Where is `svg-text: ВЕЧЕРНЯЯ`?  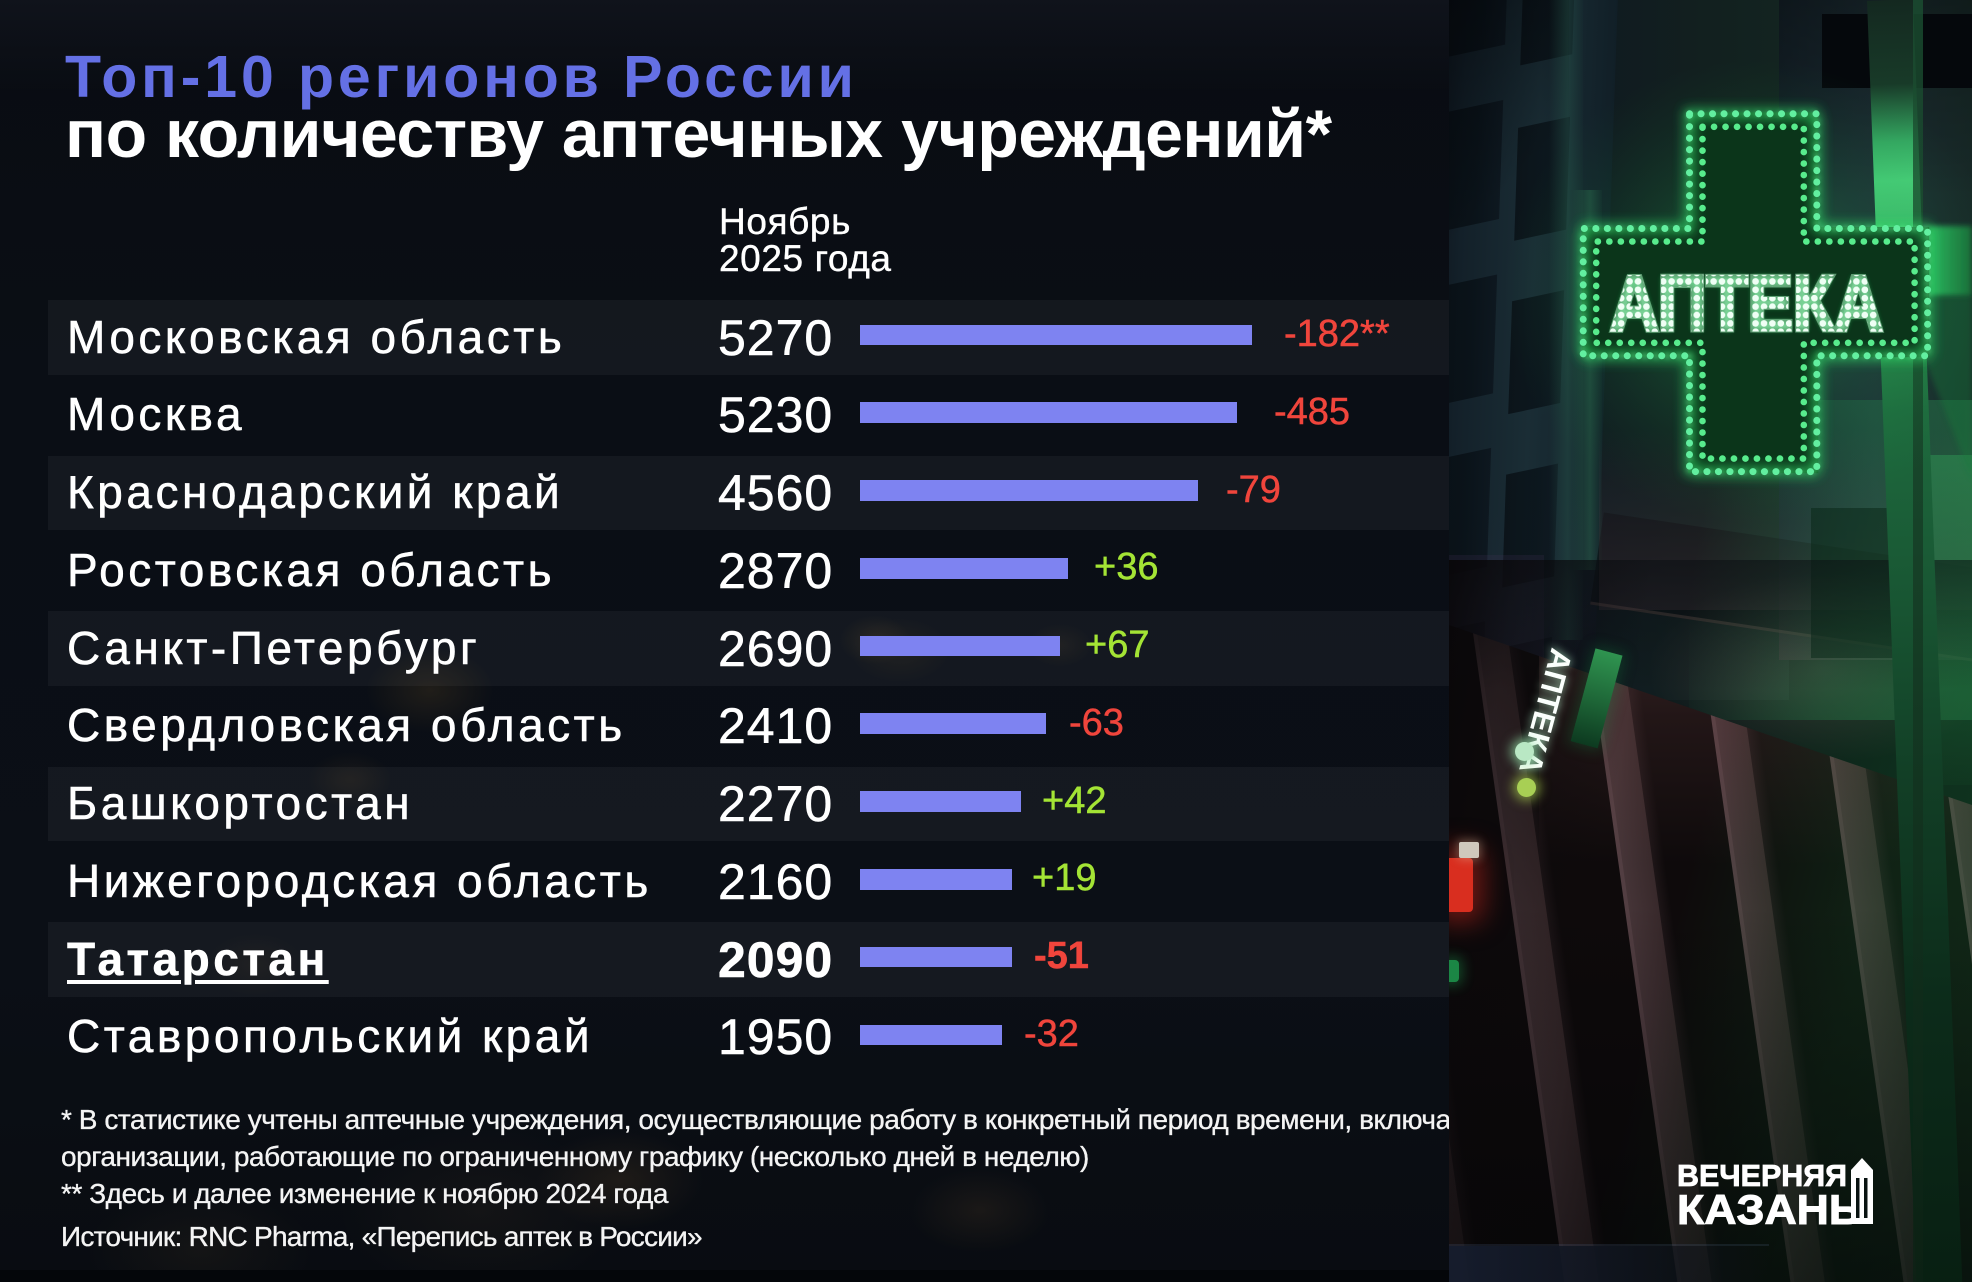
svg-text: ВЕЧЕРНЯЯ is located at coordinates (1762, 1175).